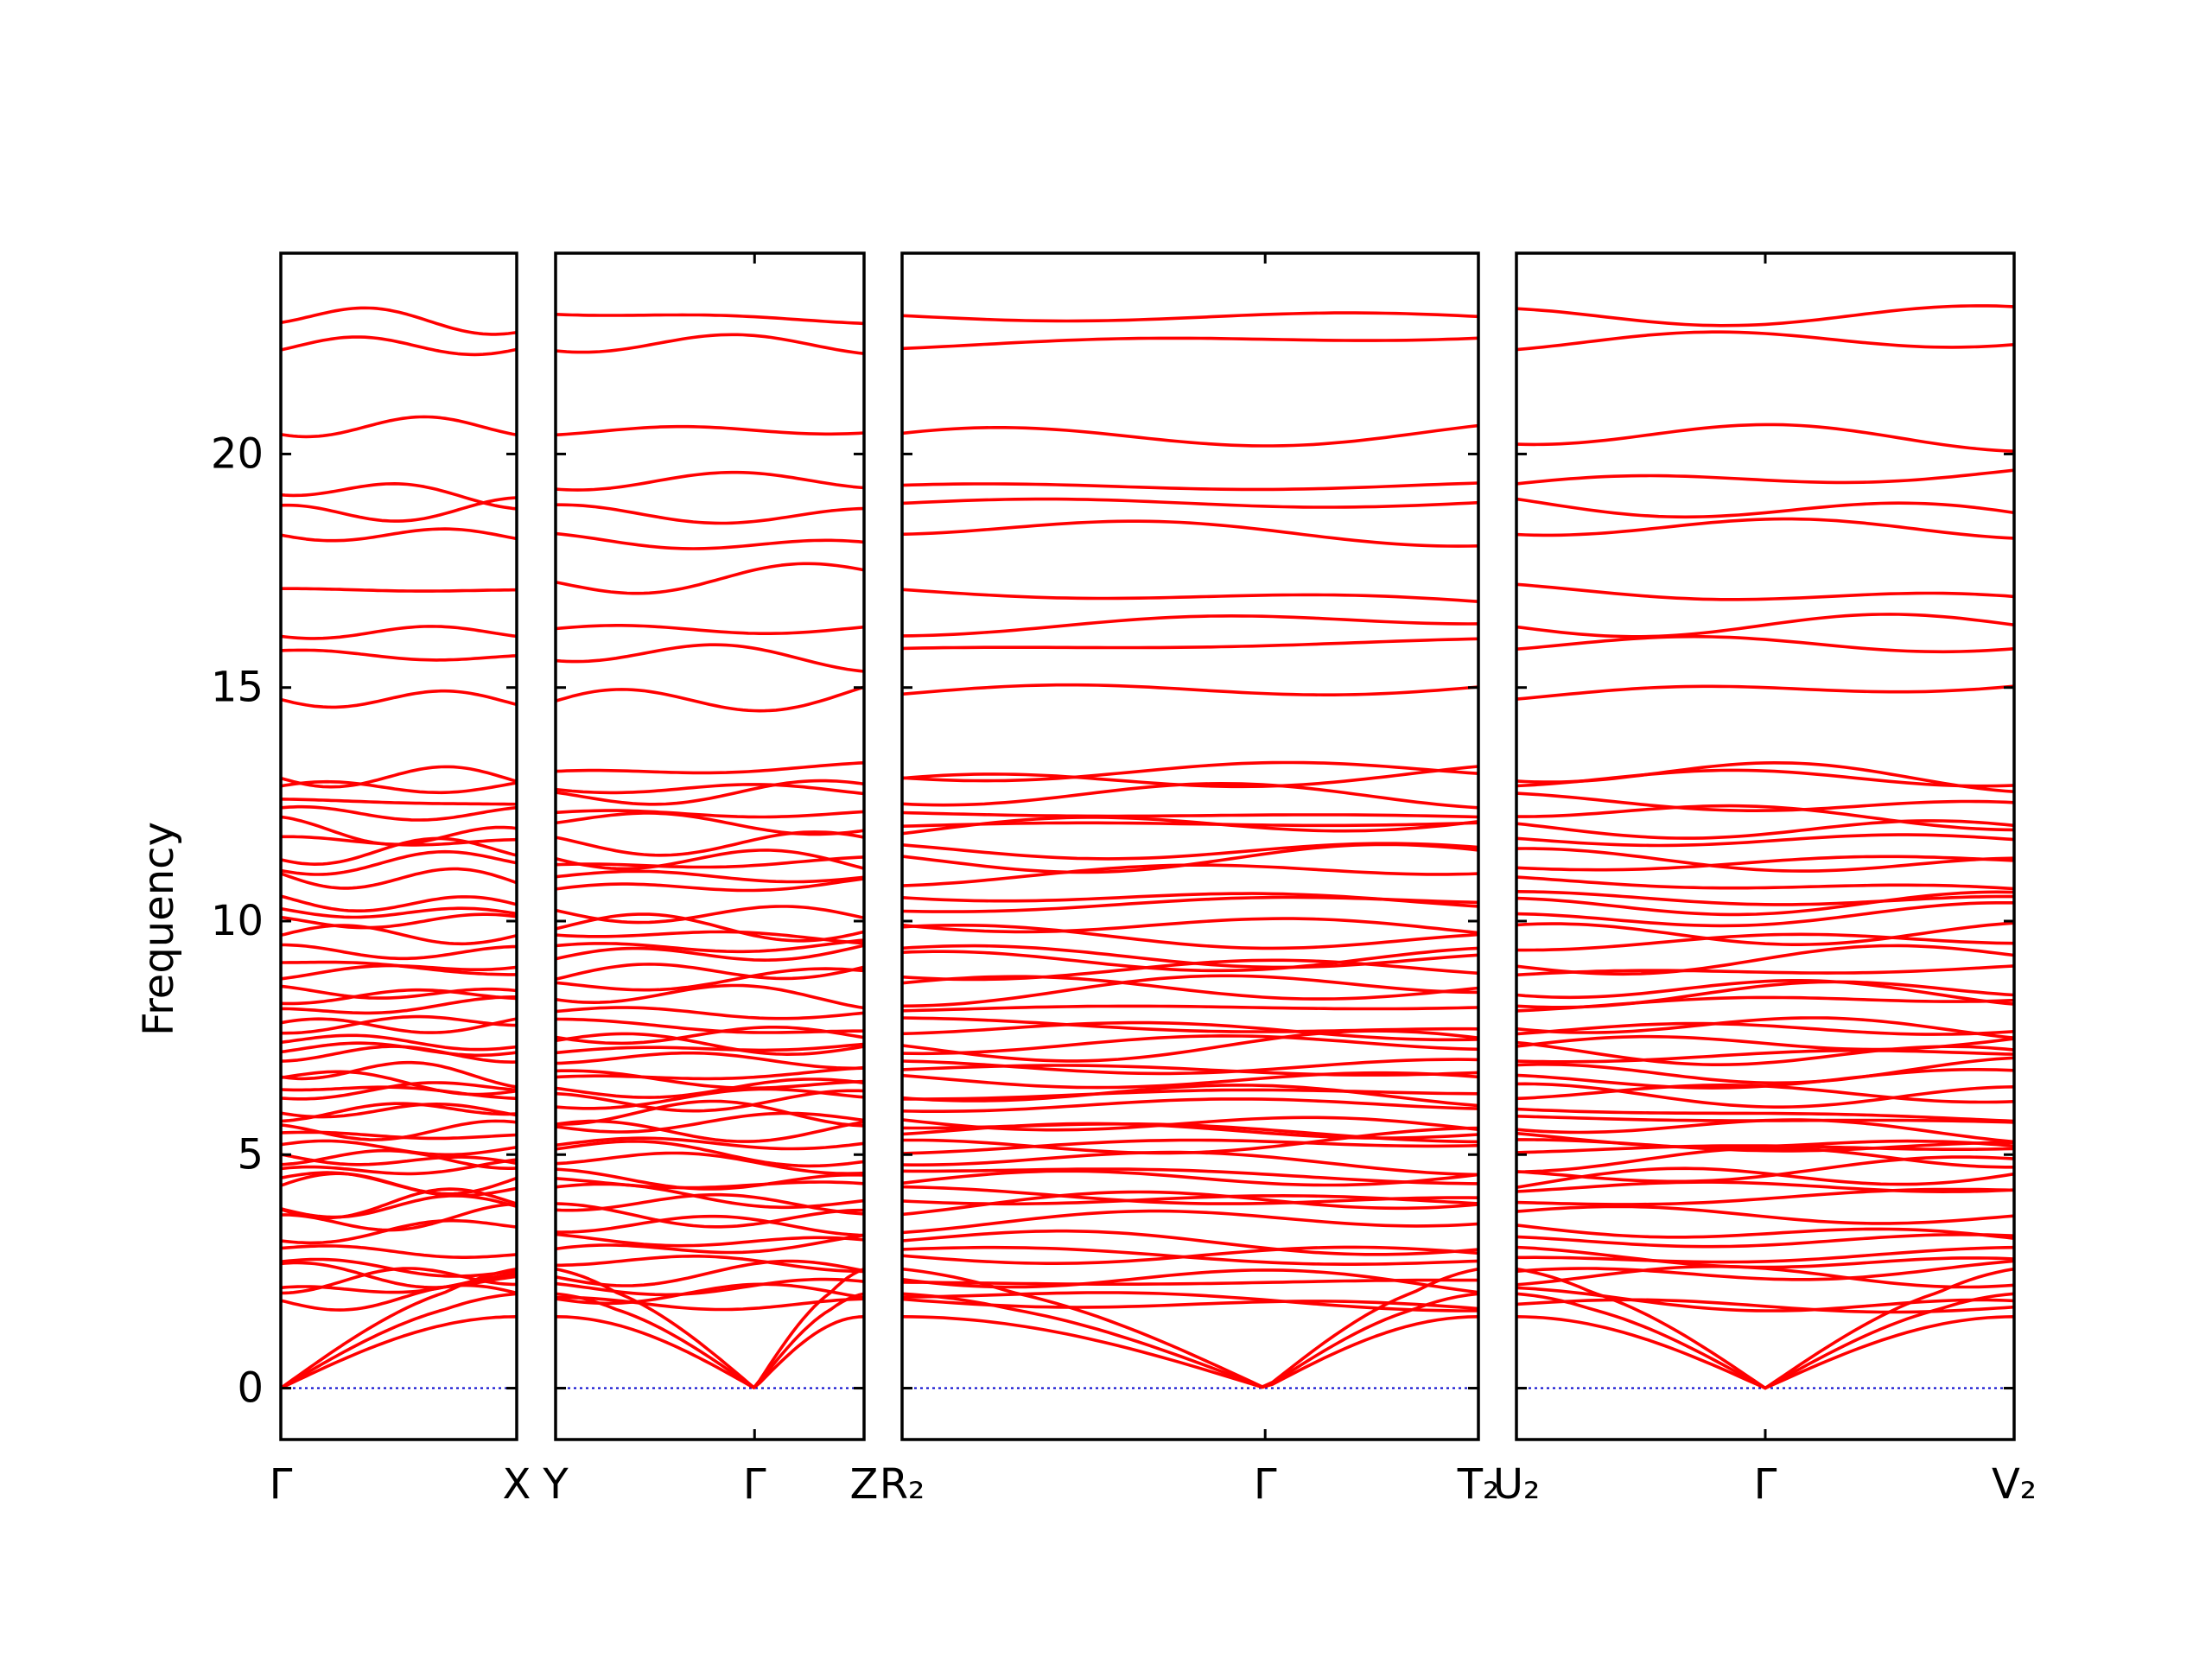 The width and height of the screenshot is (2212, 1659). Describe the element at coordinates (902, 1484) in the screenshot. I see `x-tick-label: R₂` at that location.